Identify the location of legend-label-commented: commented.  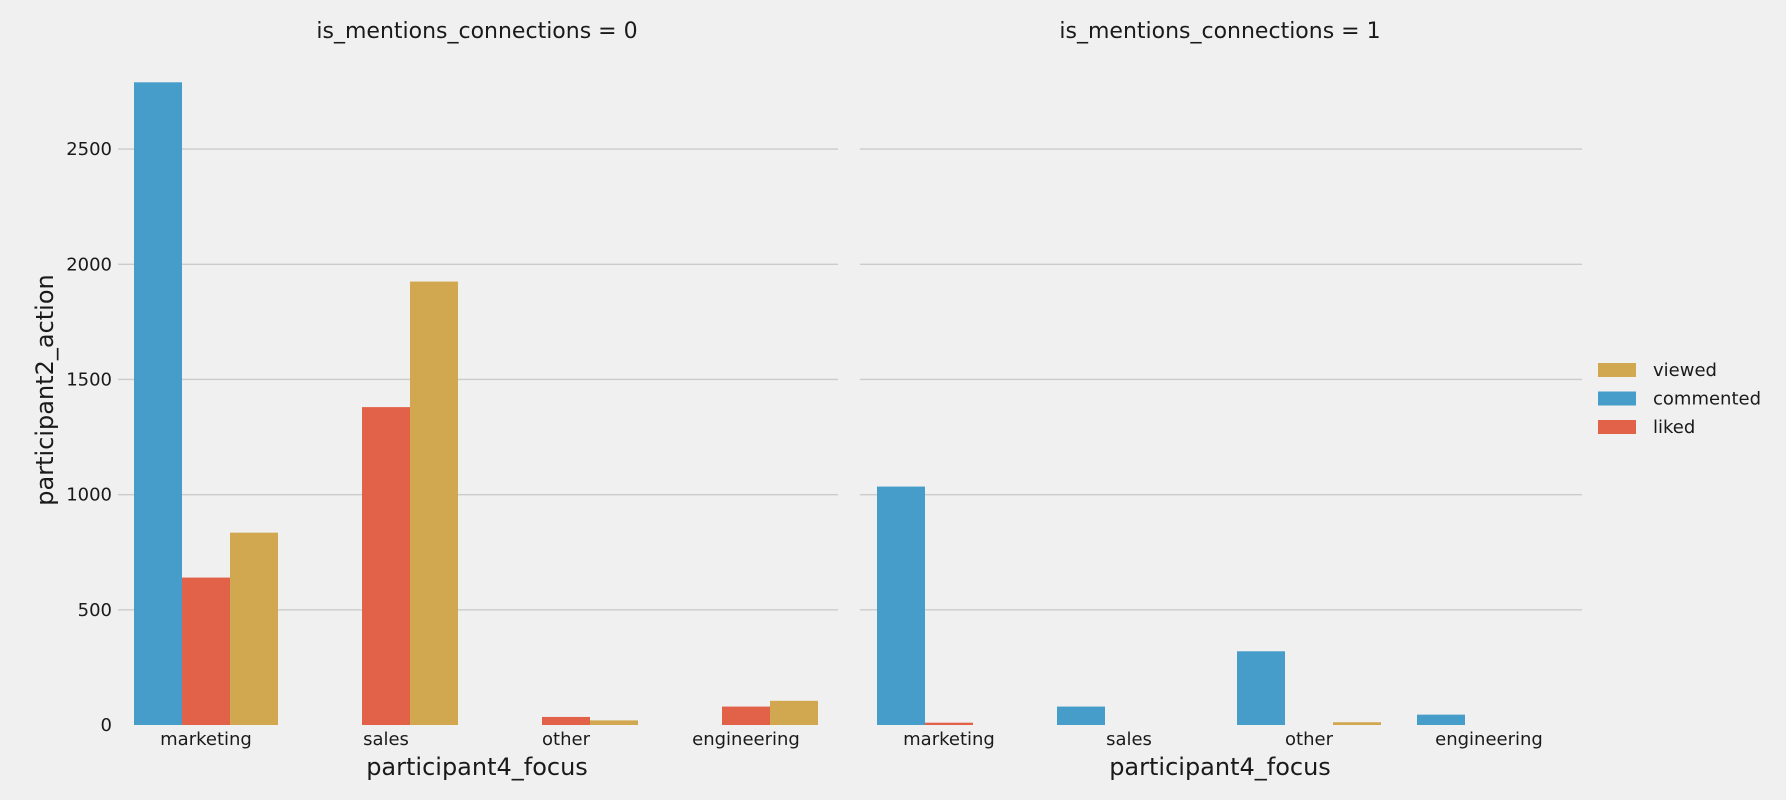
(1707, 399).